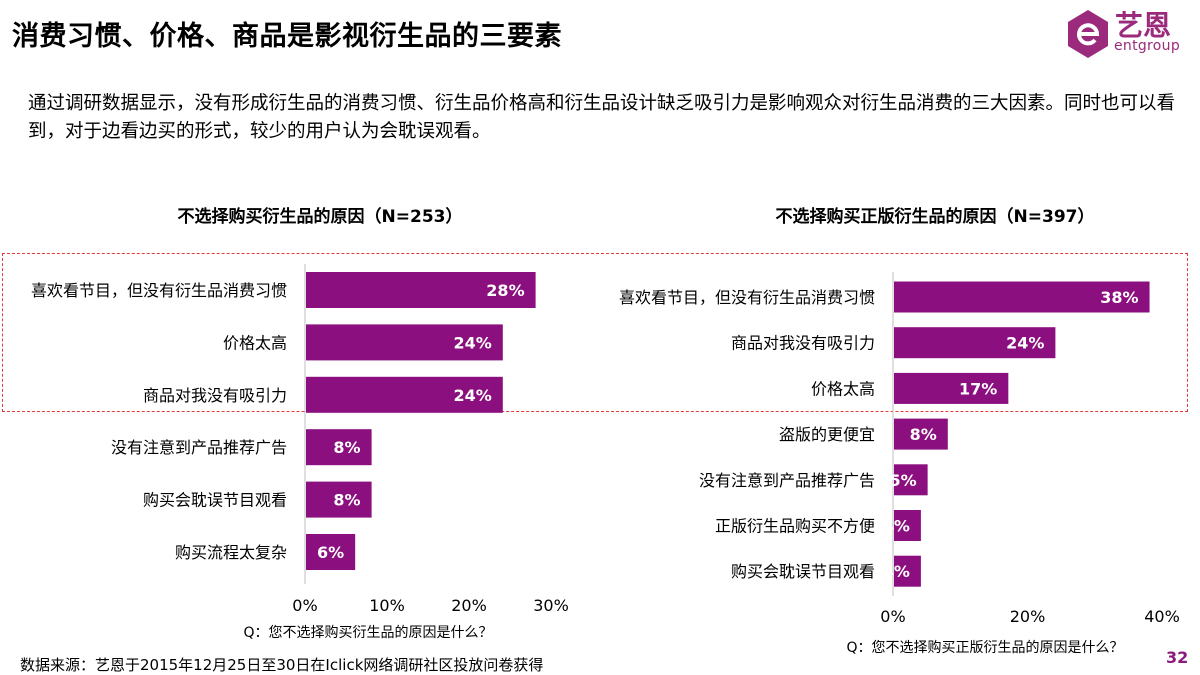 This screenshot has height=675, width=1200. Describe the element at coordinates (320, 216) in the screenshot. I see `chart-title: 不选择购买衍生品的原因（N=253）` at that location.